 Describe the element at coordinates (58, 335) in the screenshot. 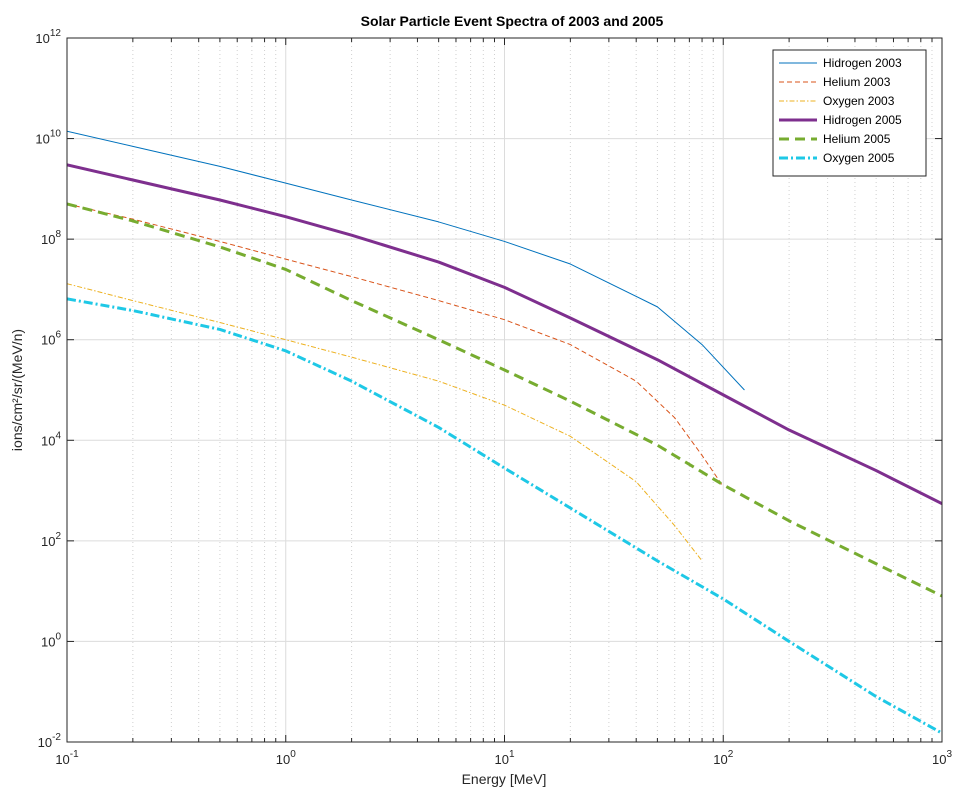

I see `tick-exponent: 6` at that location.